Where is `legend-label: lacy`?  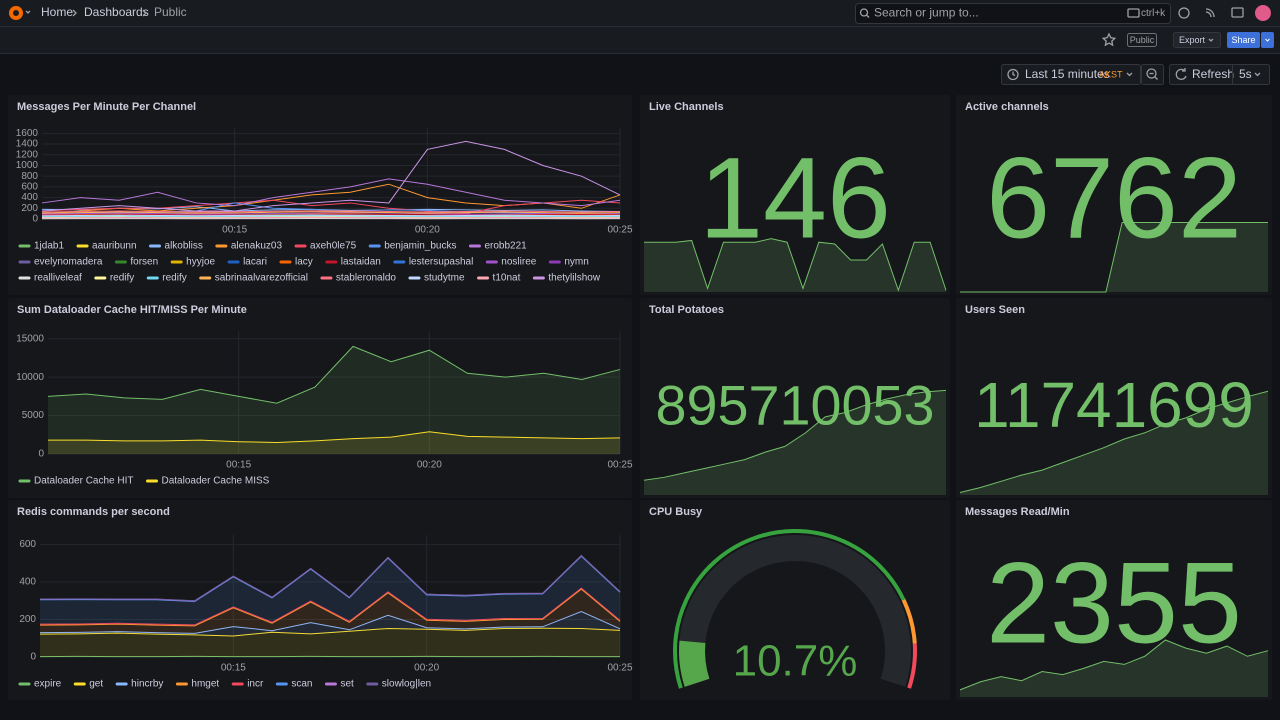 legend-label: lacy is located at coordinates (304, 262).